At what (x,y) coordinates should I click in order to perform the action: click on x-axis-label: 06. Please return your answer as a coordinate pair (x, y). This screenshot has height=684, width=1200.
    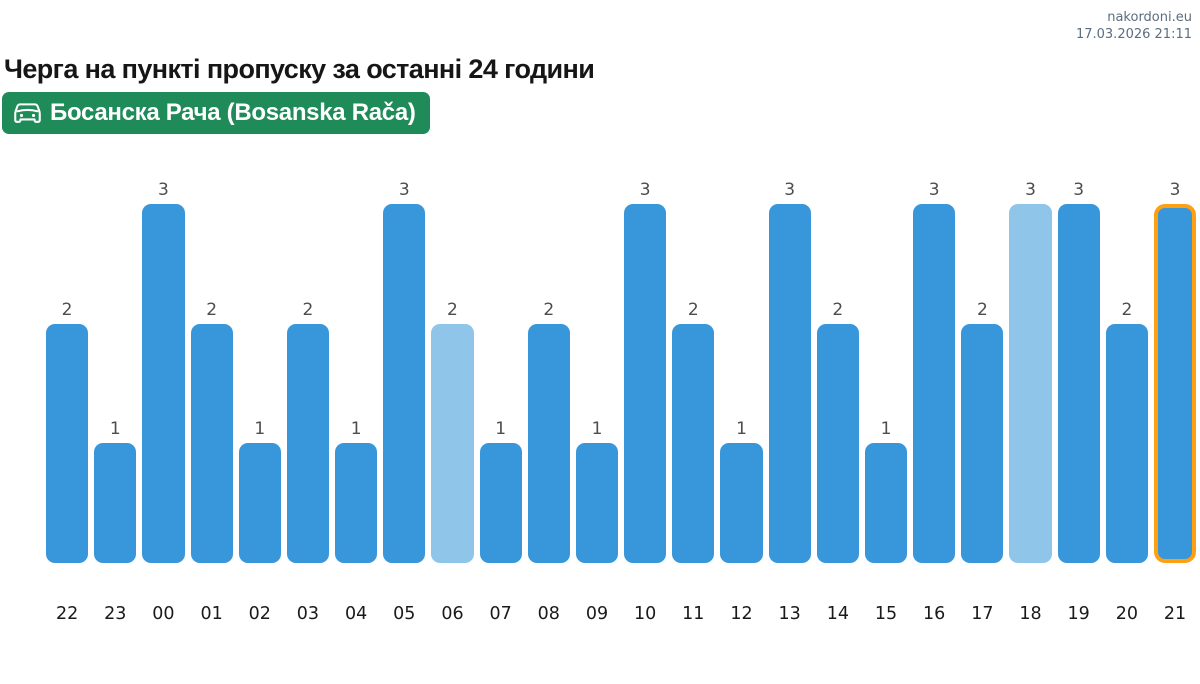
    Looking at the image, I should click on (452, 614).